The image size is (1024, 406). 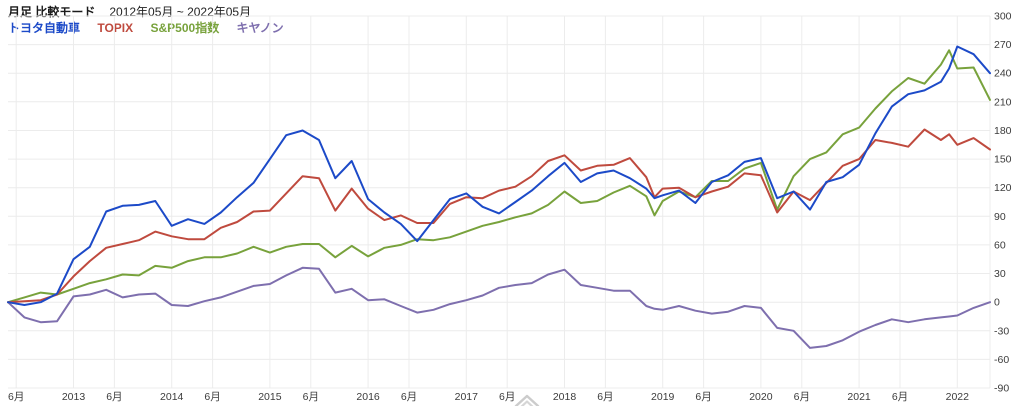 I want to click on svg-text: 2016, so click(x=368, y=397).